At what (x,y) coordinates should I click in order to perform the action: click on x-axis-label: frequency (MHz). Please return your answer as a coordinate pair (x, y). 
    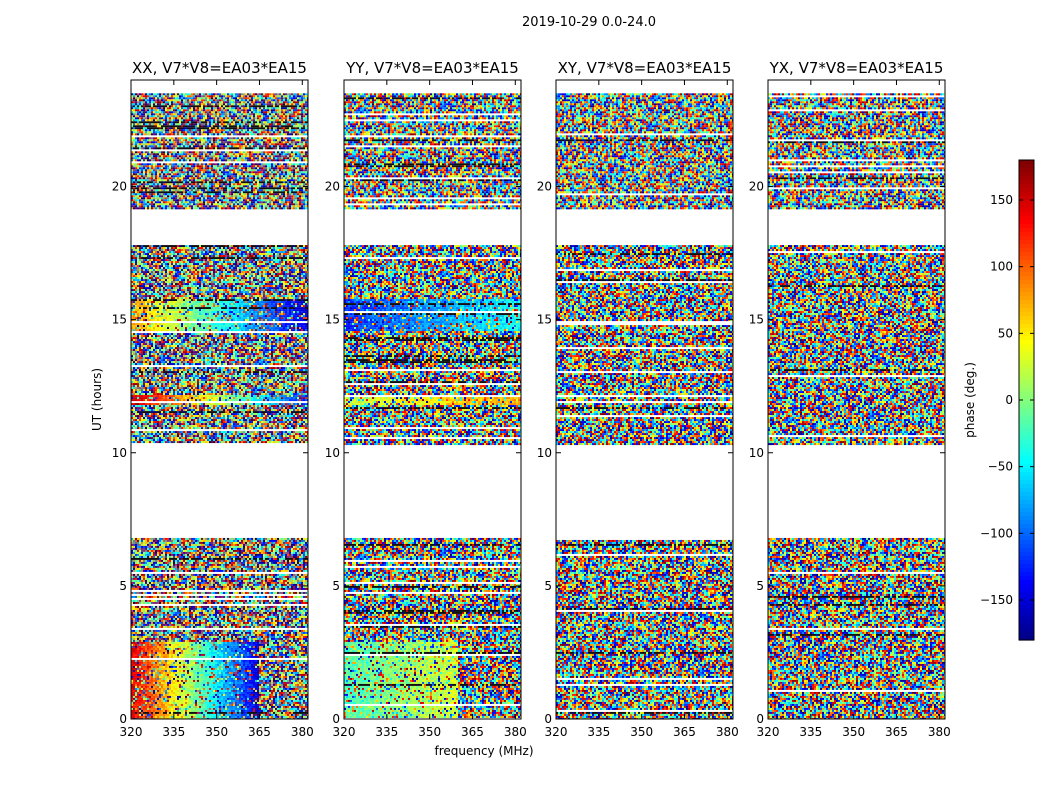
    Looking at the image, I should click on (483, 751).